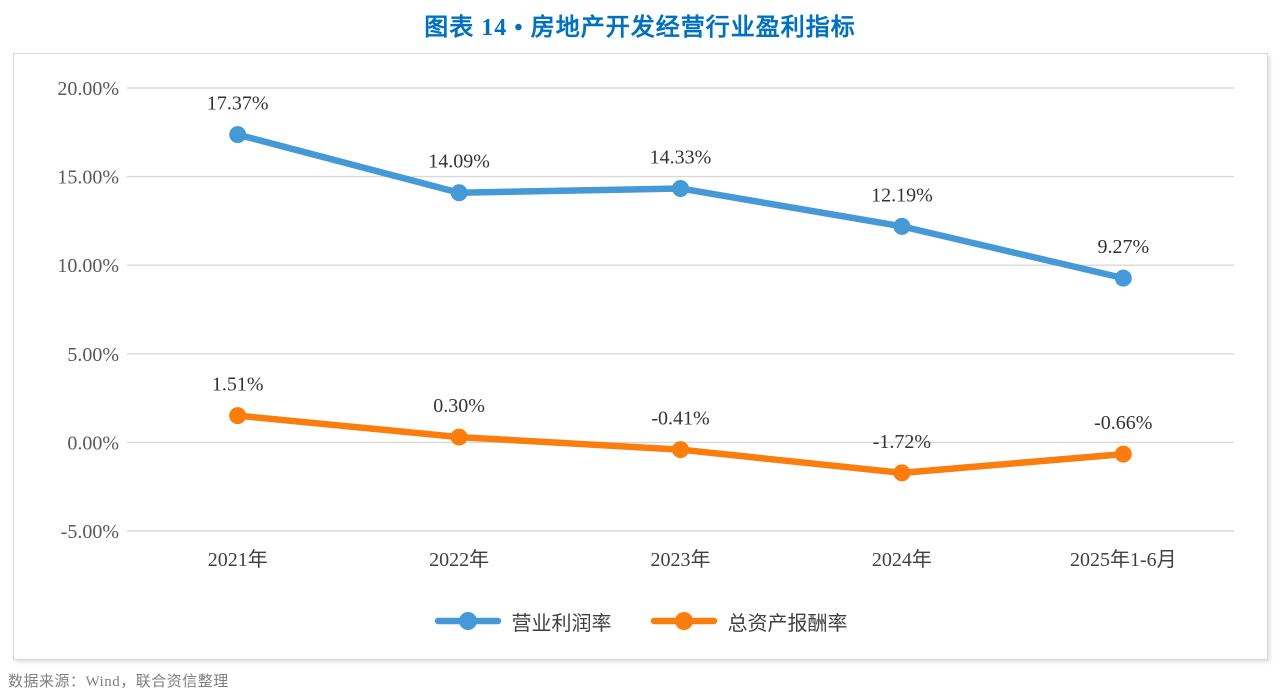  Describe the element at coordinates (1123, 559) in the screenshot. I see `x-axis-label: 2025年1-6月` at that location.